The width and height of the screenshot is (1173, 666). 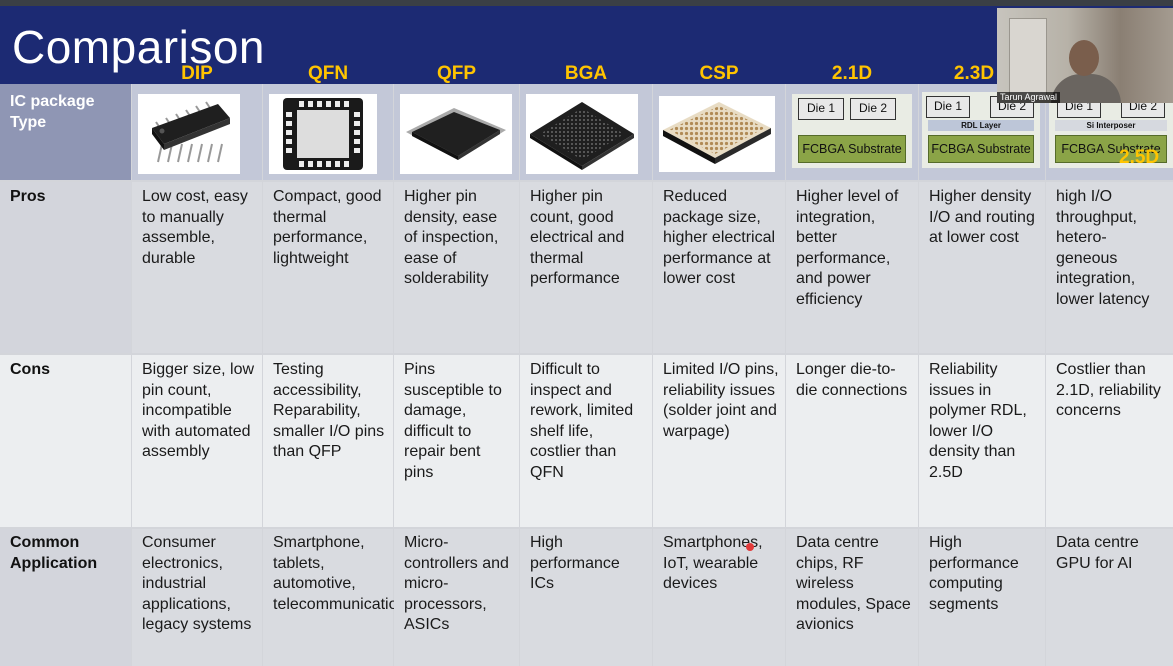 What do you see at coordinates (982, 597) in the screenshot?
I see `app-2-3d: High performance computing segments` at bounding box center [982, 597].